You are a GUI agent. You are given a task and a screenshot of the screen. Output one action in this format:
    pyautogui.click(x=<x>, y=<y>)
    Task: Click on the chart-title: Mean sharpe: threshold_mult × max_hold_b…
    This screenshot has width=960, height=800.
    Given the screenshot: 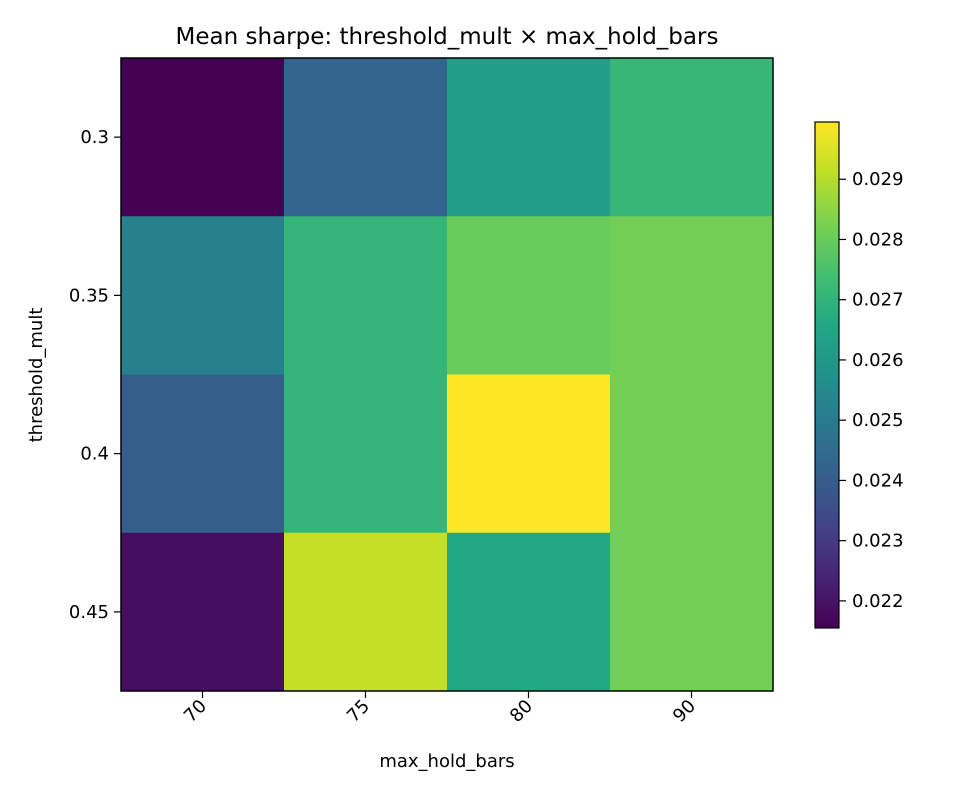 What is the action you would take?
    pyautogui.click(x=447, y=37)
    